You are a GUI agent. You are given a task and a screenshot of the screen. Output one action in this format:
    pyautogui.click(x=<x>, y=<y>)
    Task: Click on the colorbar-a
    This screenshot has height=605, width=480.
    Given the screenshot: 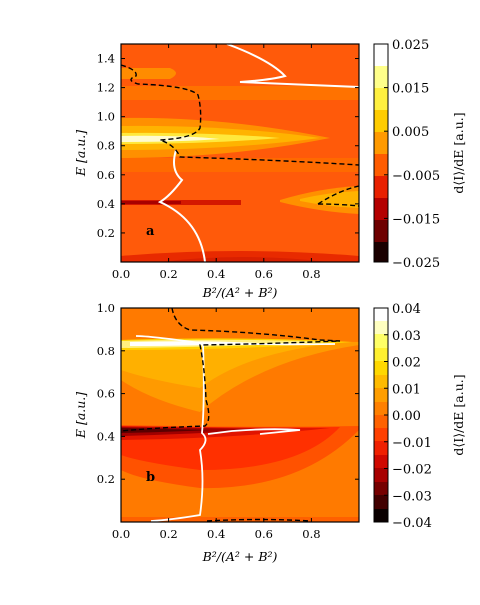 What is the action you would take?
    pyautogui.click(x=381, y=153)
    